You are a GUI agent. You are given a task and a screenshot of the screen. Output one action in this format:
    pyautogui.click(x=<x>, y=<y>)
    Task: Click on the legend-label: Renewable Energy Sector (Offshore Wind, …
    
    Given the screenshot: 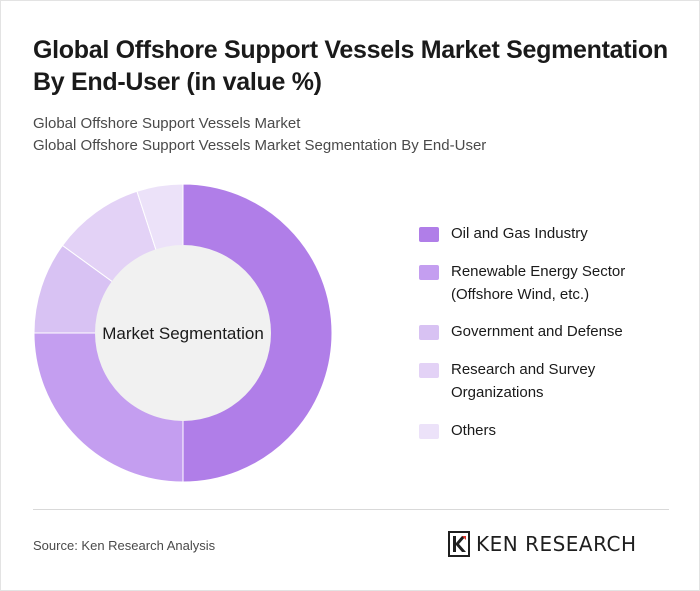 What is the action you would take?
    pyautogui.click(x=538, y=283)
    